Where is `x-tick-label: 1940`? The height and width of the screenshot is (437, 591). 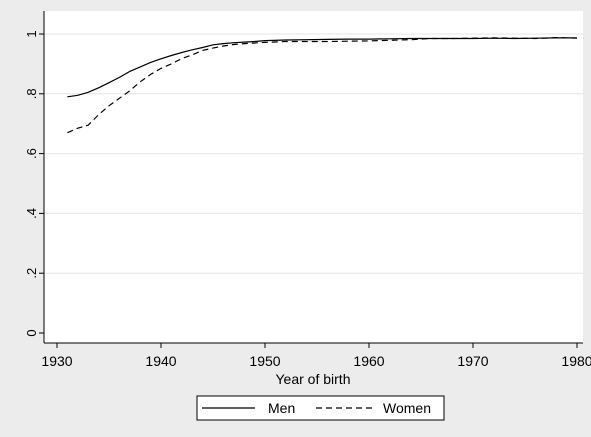
x-tick-label: 1940 is located at coordinates (160, 361).